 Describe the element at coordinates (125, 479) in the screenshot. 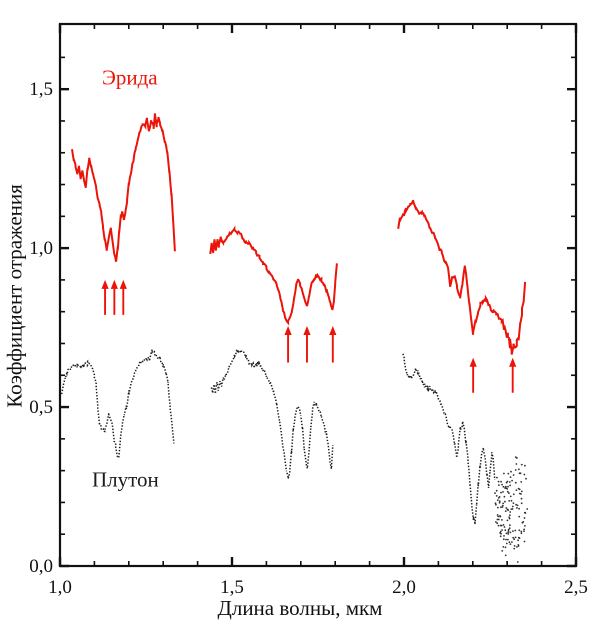

I see `pluto-series-label: Плутон` at that location.